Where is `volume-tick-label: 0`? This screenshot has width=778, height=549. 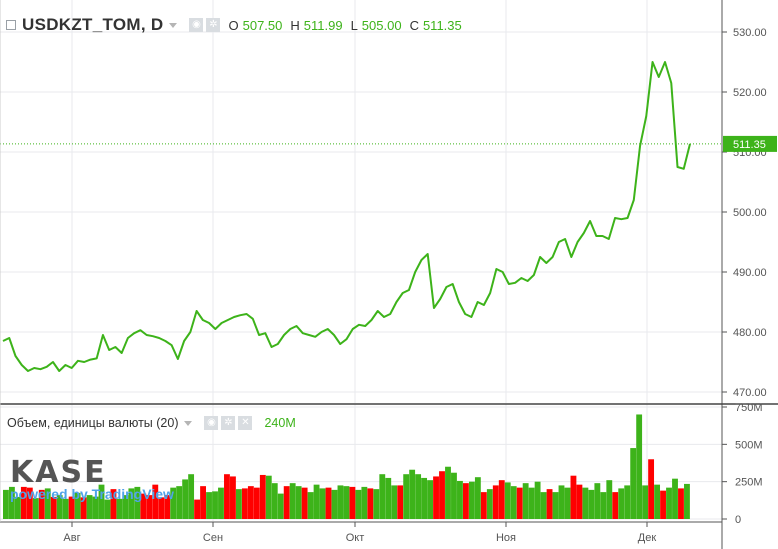 volume-tick-label: 0 is located at coordinates (738, 520).